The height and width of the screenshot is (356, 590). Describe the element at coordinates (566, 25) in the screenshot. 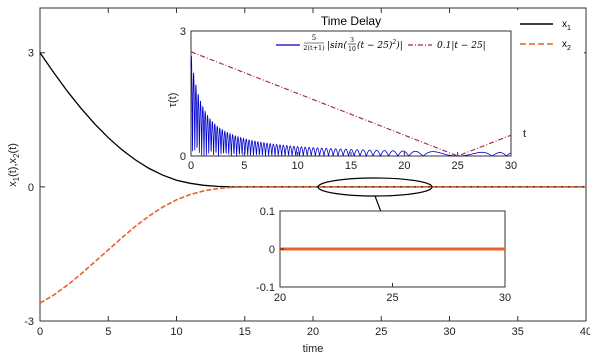

I see `legend-label-x1: x1` at that location.